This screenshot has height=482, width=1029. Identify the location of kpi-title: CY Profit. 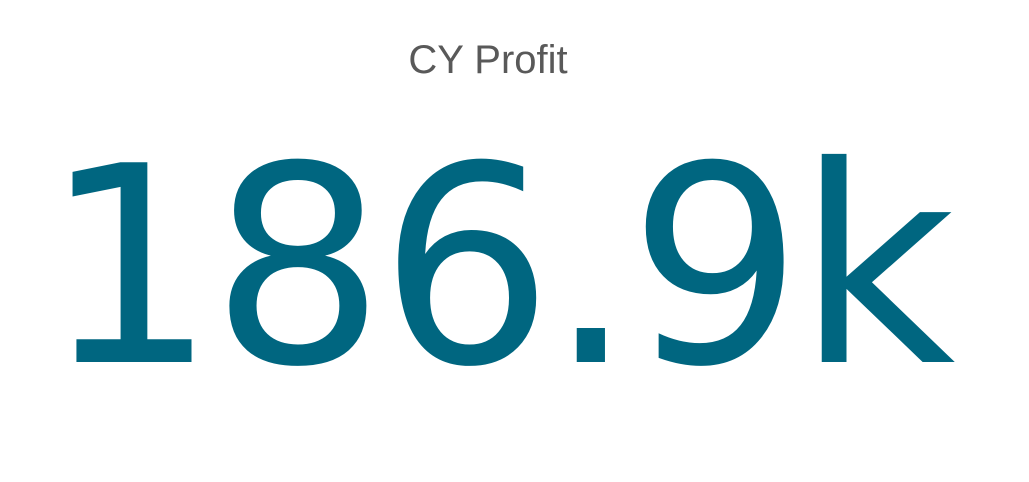
(488, 60).